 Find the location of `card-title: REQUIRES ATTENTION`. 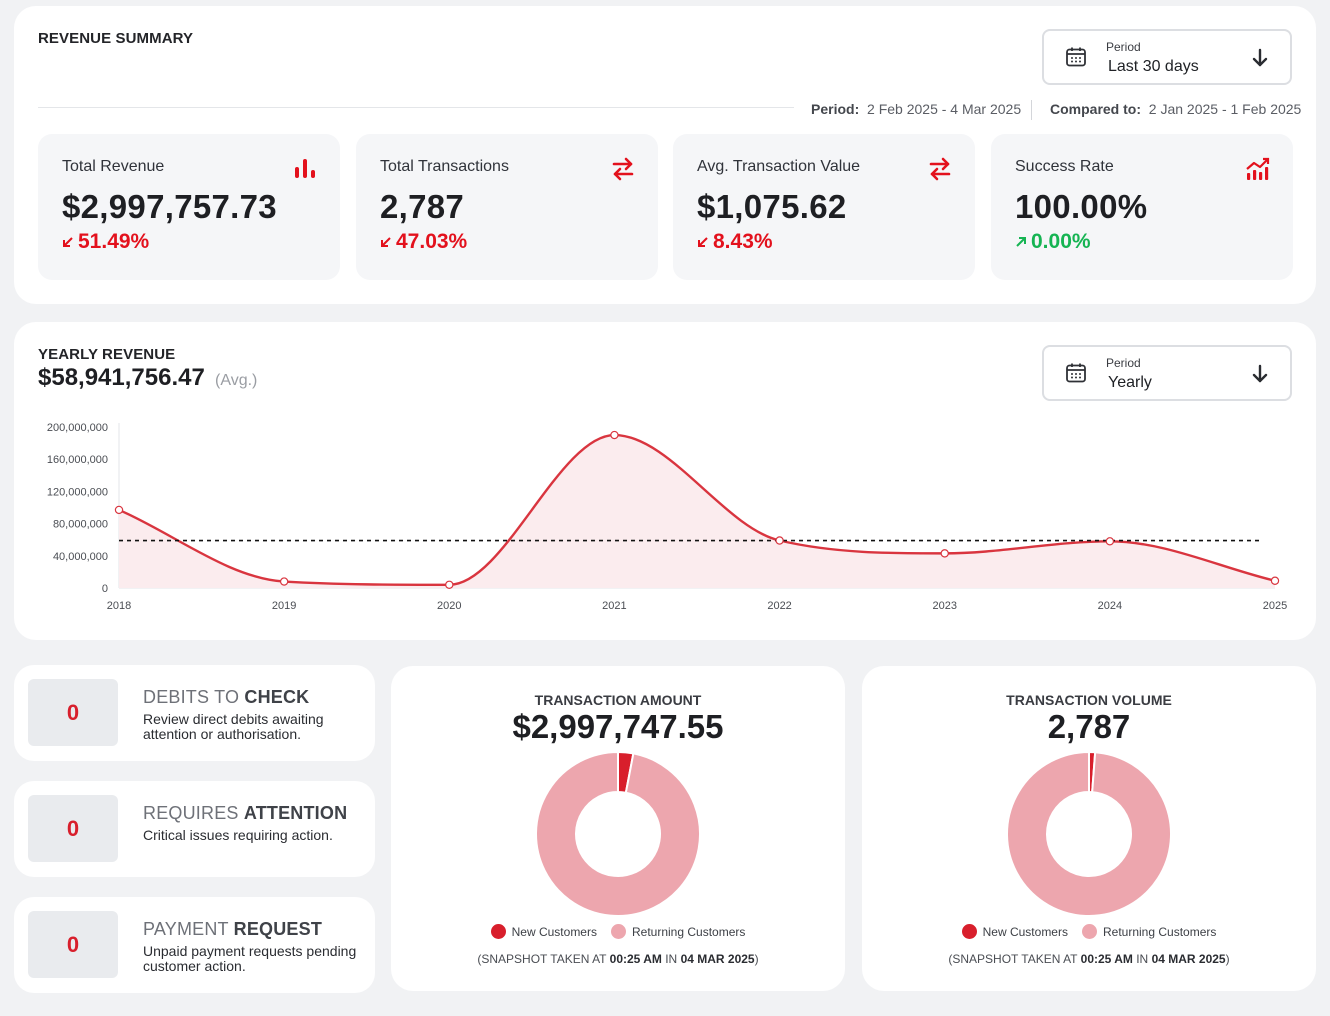

card-title: REQUIRES ATTENTION is located at coordinates (245, 813).